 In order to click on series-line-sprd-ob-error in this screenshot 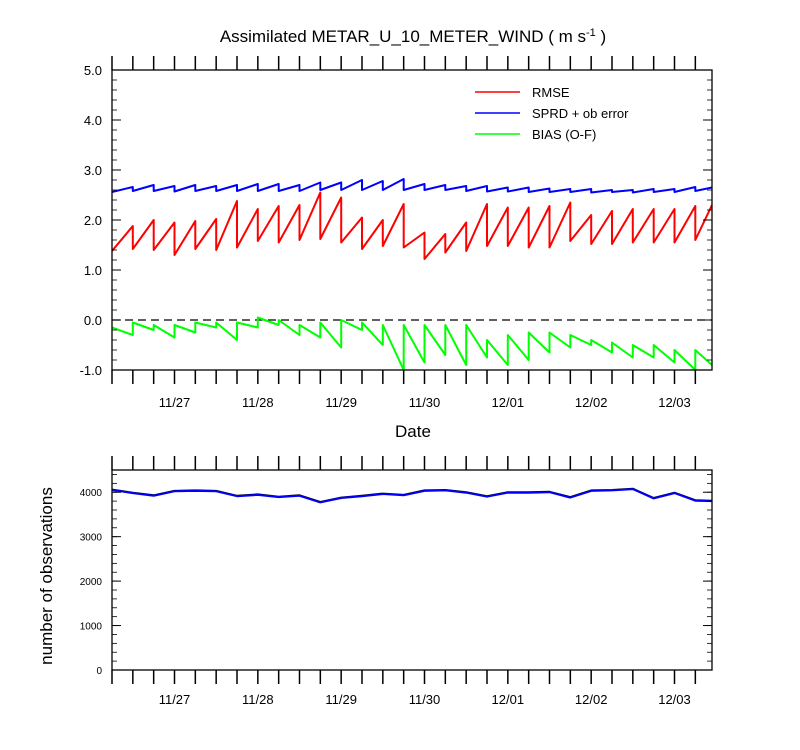, I will do `click(412, 186)`.